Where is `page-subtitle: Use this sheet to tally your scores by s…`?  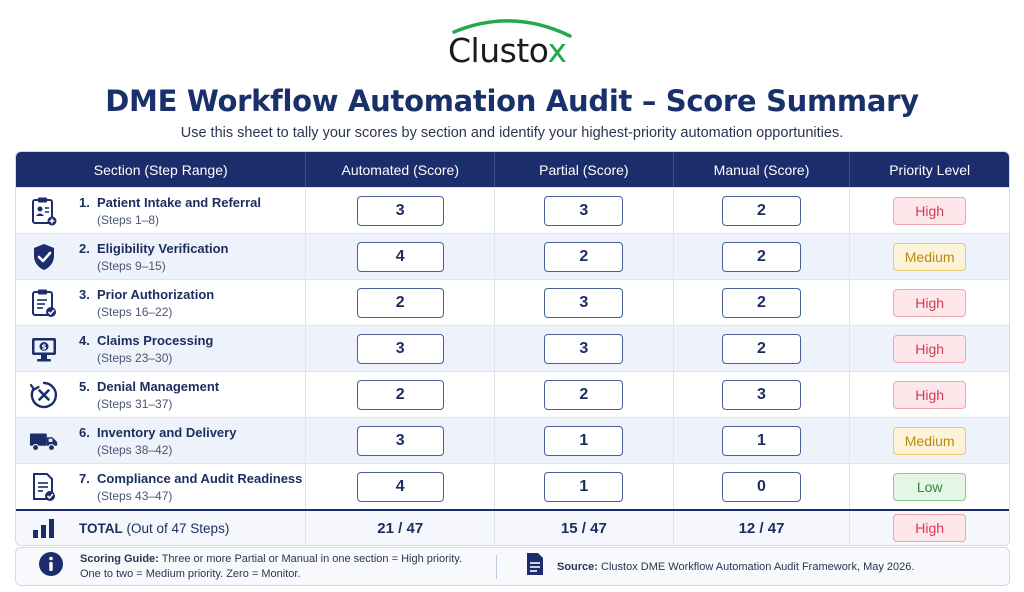 page-subtitle: Use this sheet to tally your scores by s… is located at coordinates (512, 133).